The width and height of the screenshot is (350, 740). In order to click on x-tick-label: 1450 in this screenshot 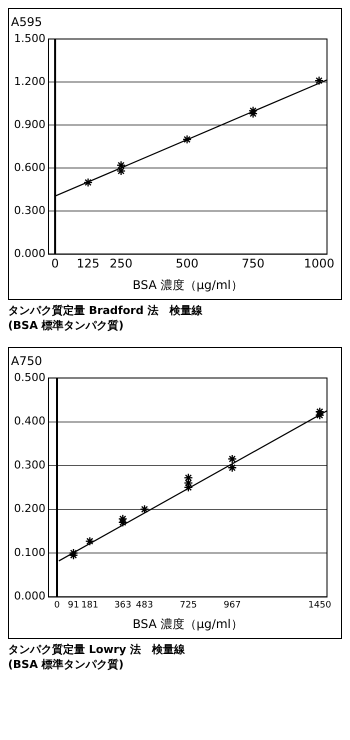, I will do `click(320, 605)`.